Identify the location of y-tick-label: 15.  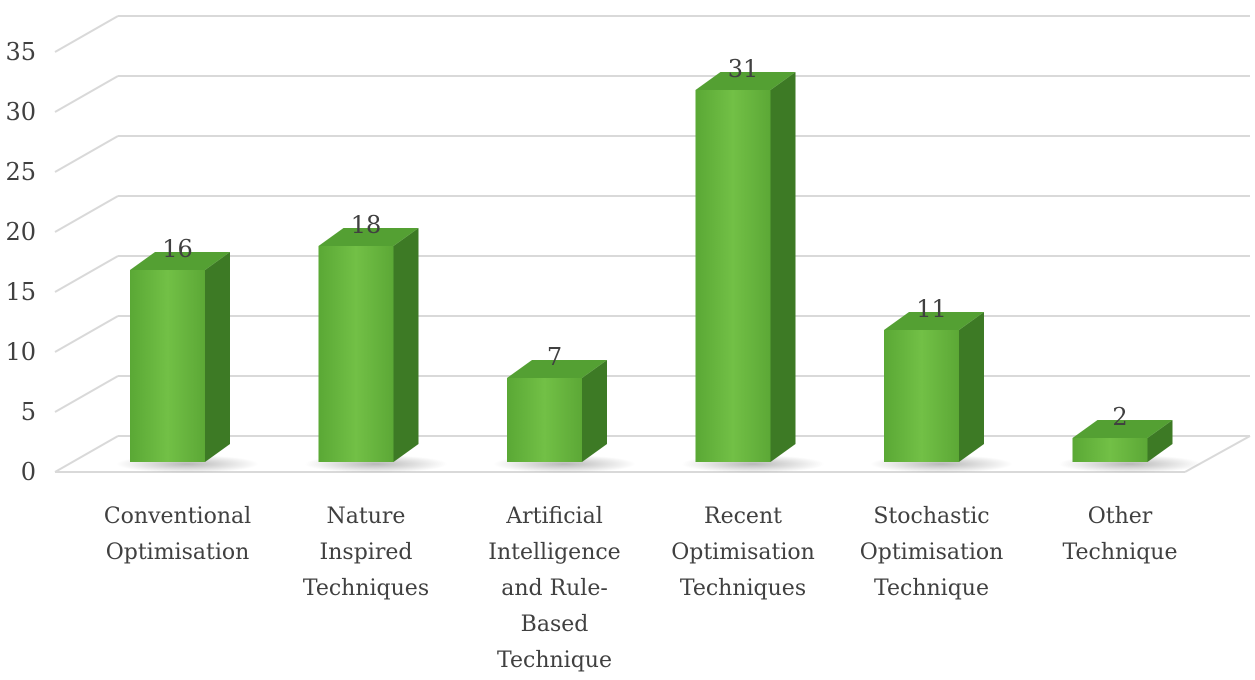
(20, 292).